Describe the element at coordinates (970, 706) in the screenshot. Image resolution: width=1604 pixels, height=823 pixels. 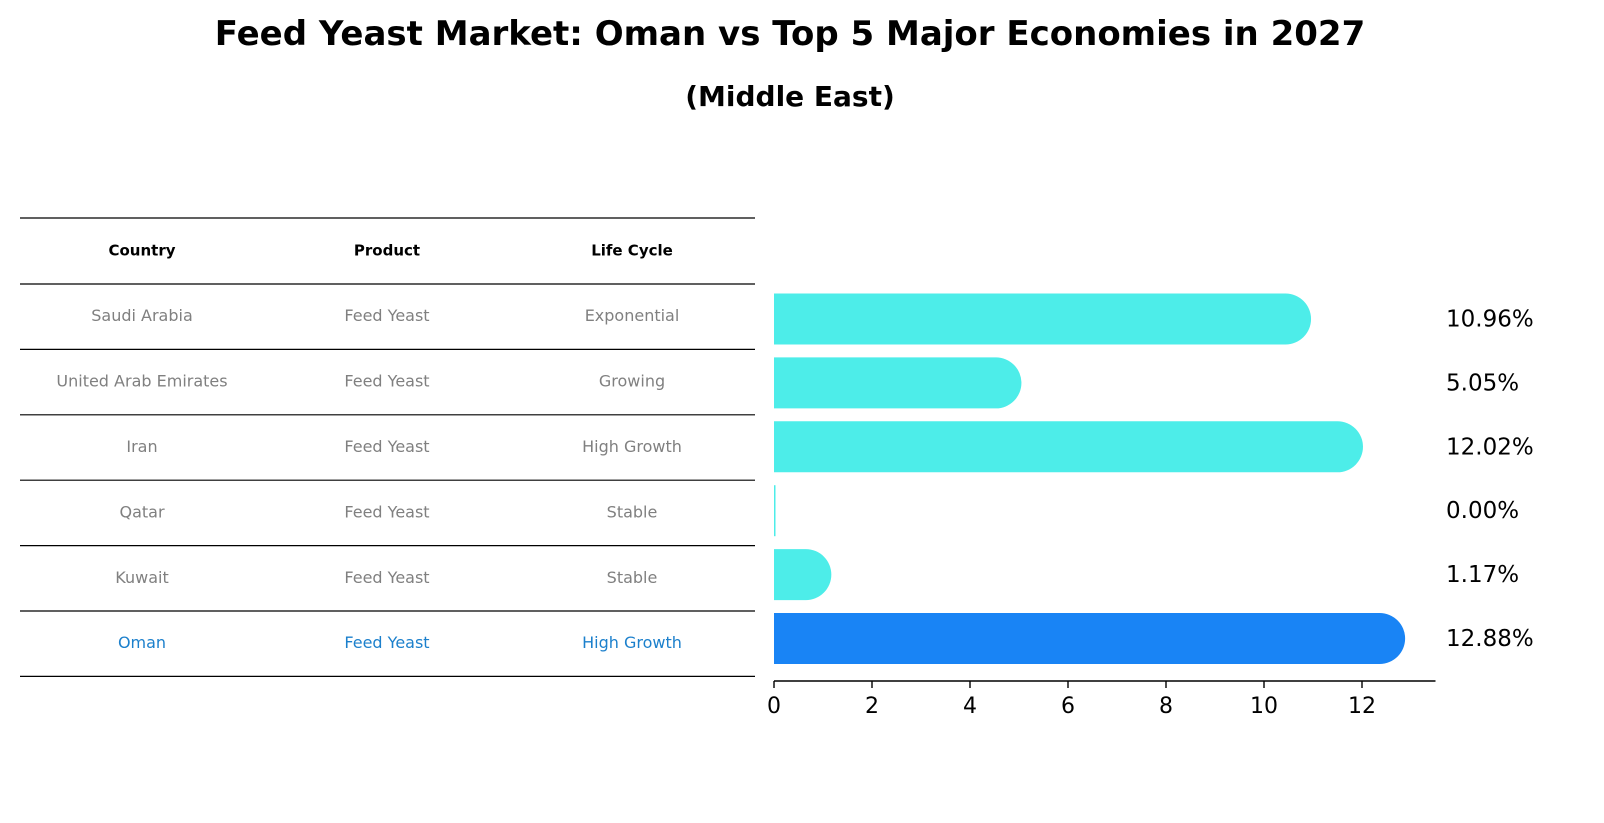
I see `x-tick-label: 4` at that location.